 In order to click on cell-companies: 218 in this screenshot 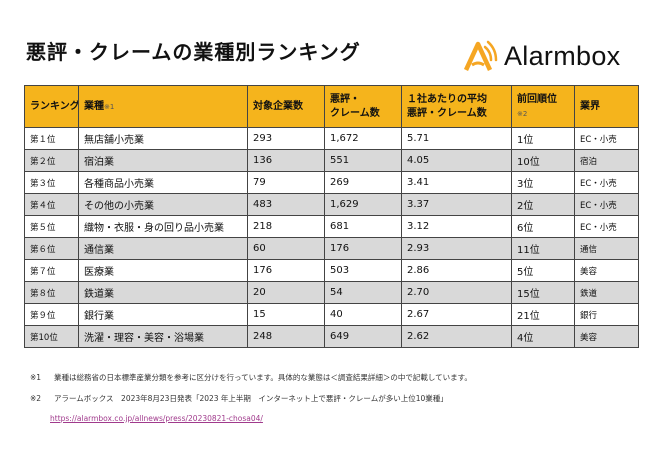, I will do `click(286, 226)`.